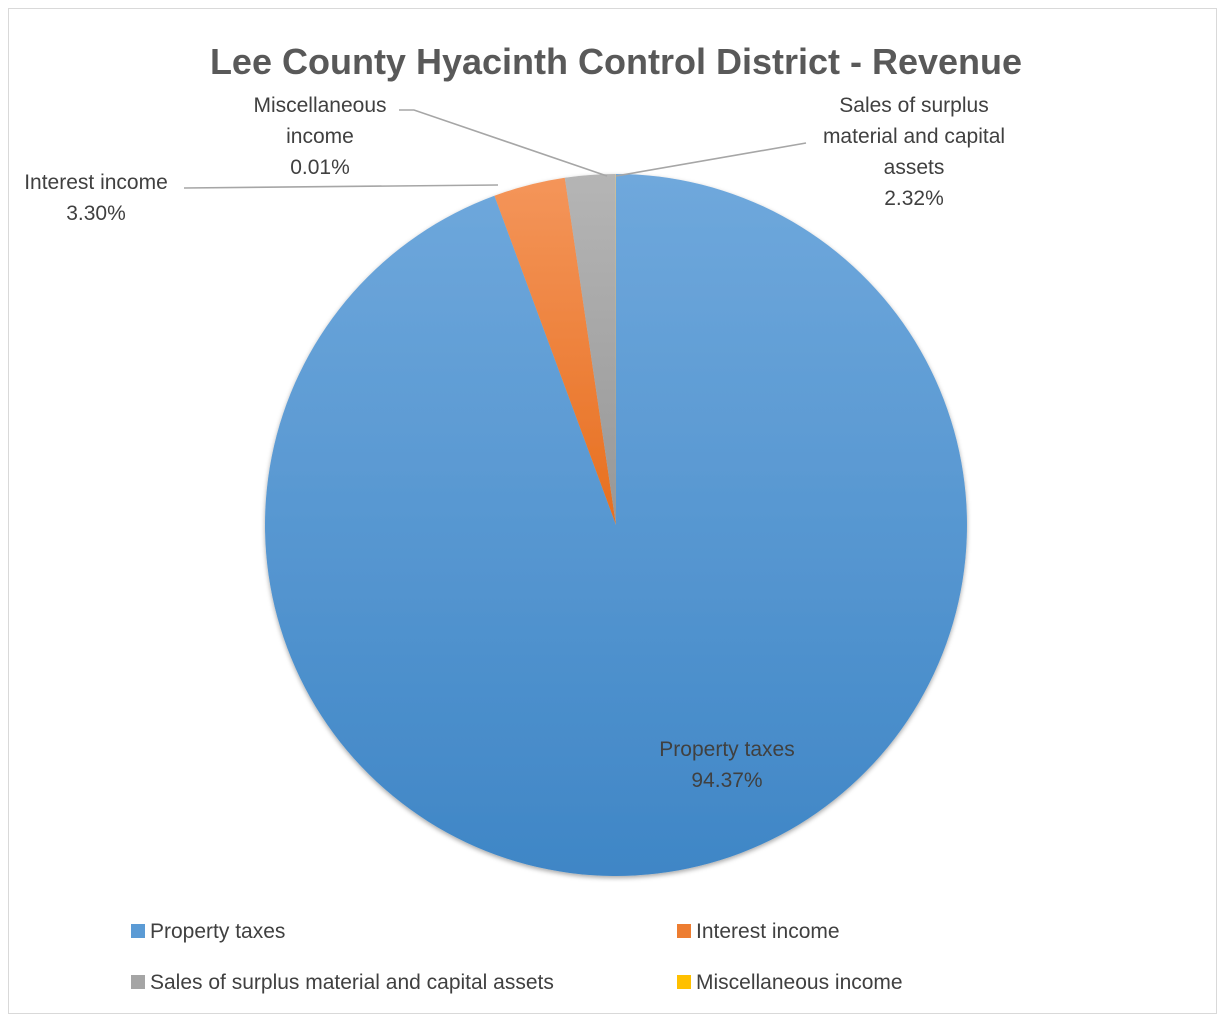  I want to click on legend-label: Miscellaneous income, so click(799, 982).